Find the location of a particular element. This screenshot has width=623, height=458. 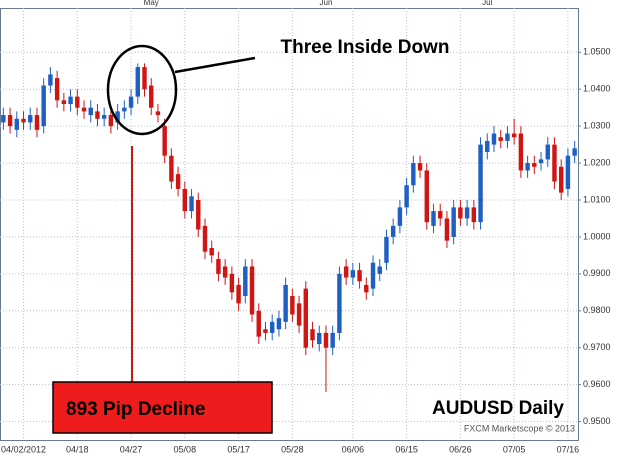

y-tick-label: 1.0000 is located at coordinates (597, 236).